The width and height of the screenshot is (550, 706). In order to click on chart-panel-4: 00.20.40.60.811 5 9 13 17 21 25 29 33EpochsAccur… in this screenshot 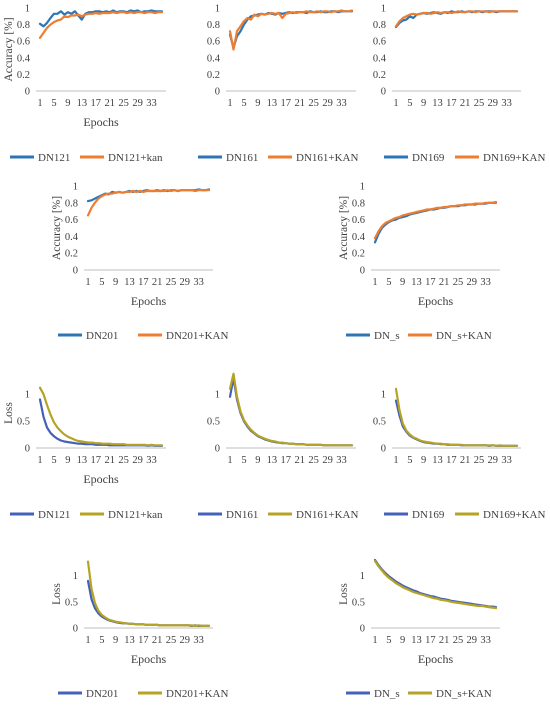, I will do `click(139, 262)`.